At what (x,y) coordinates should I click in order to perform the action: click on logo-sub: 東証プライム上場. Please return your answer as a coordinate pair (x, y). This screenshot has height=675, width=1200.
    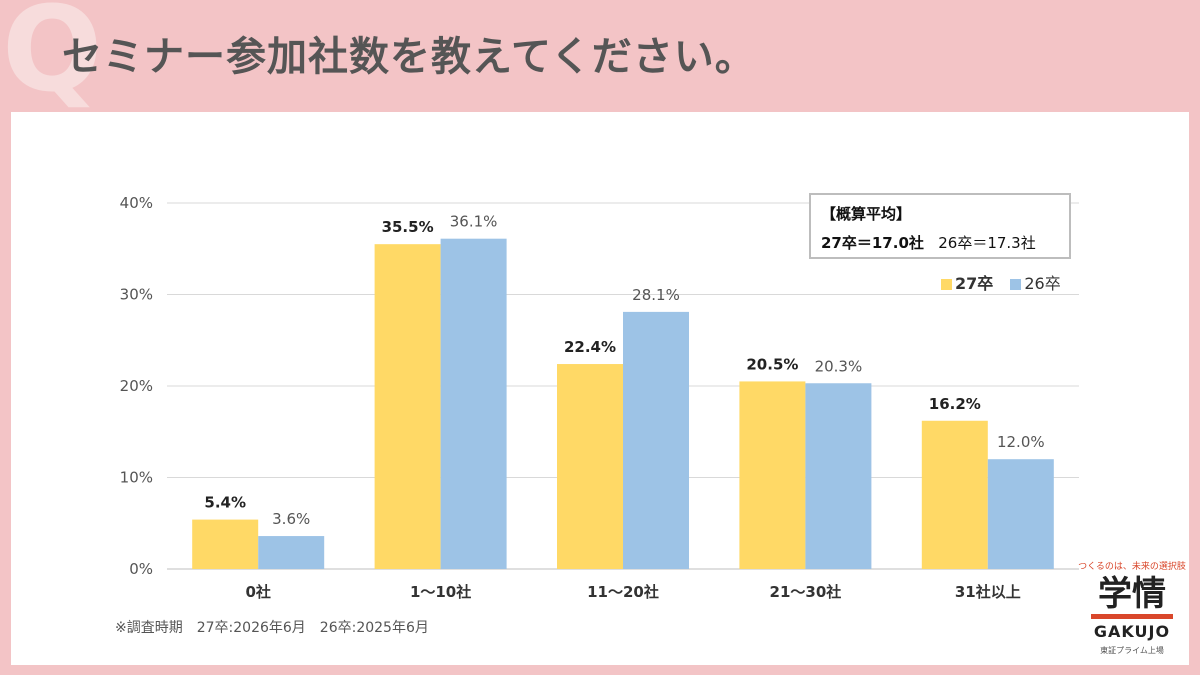
    Looking at the image, I should click on (1132, 651).